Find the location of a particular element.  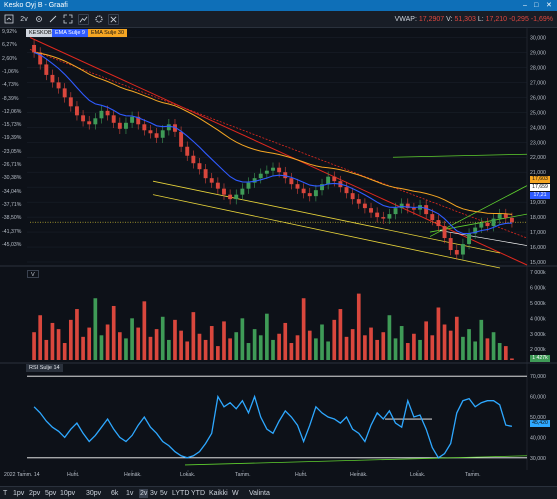

rsi-legend: RSI Sulje 14 is located at coordinates (44, 368).